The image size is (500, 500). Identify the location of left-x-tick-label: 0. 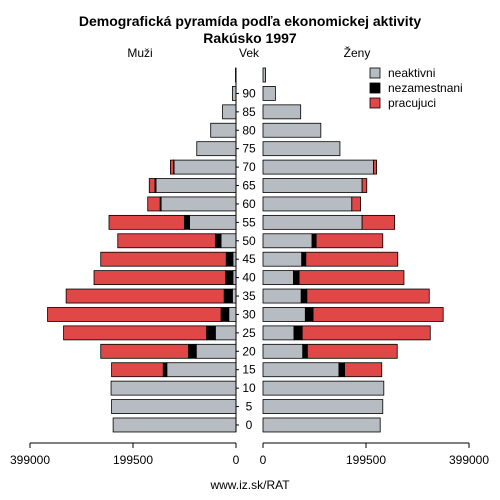
(236, 460).